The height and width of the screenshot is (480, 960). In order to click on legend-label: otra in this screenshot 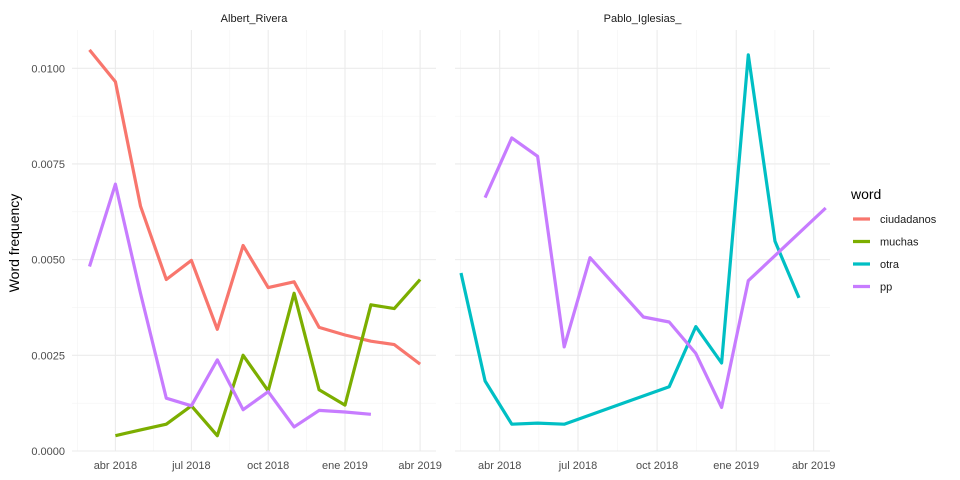, I will do `click(890, 265)`.